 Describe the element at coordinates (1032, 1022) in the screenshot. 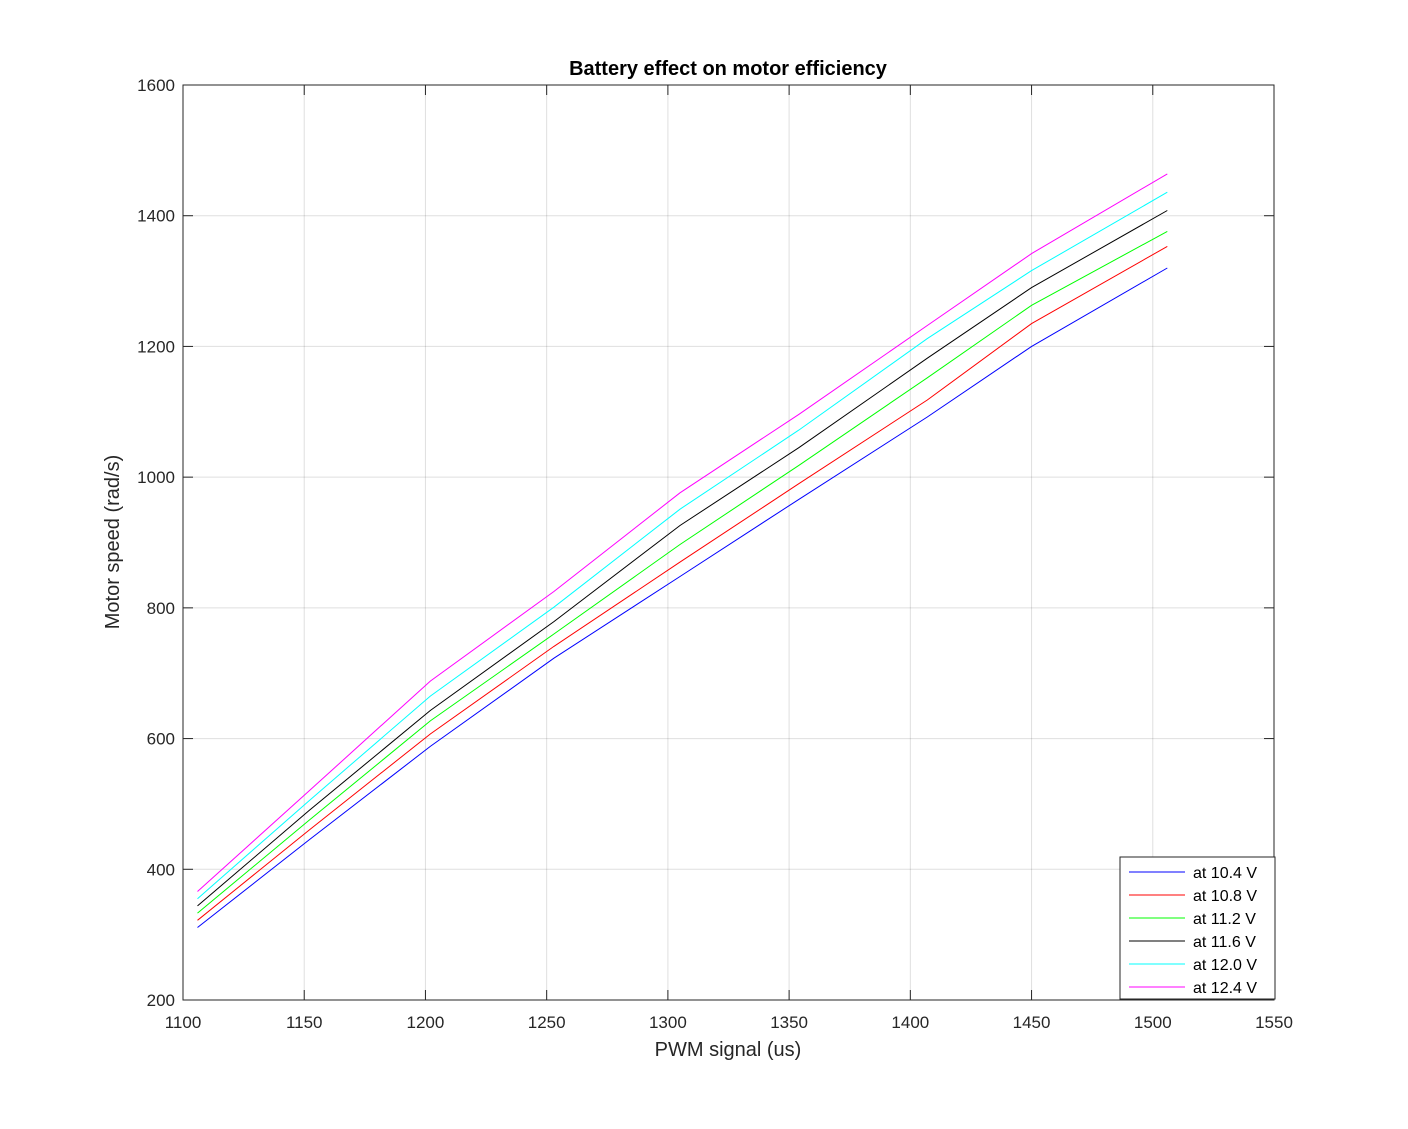

I see `x-tick-label: 1450` at that location.